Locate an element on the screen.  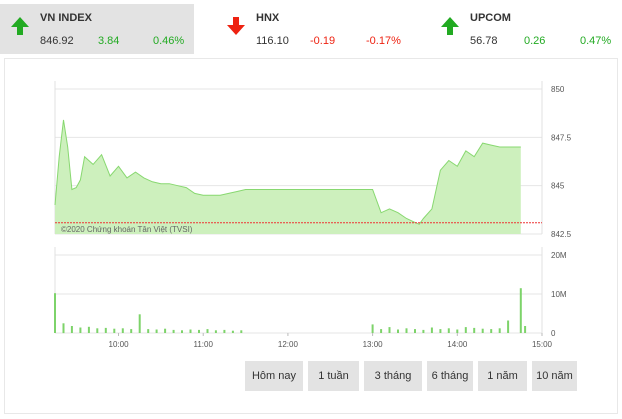
x-tick-label: 13:00 is located at coordinates (373, 344).